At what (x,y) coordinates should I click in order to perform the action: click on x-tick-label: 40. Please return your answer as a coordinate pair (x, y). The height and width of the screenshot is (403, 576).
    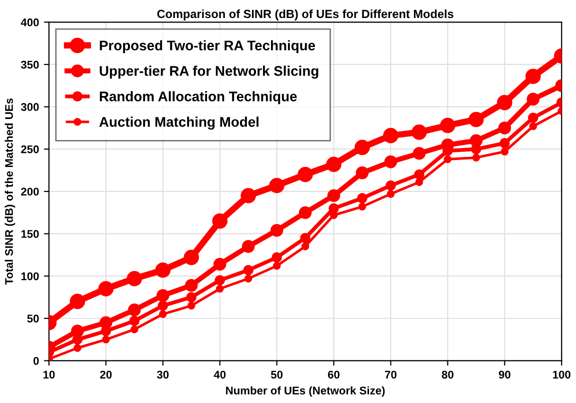
    Looking at the image, I should click on (220, 374).